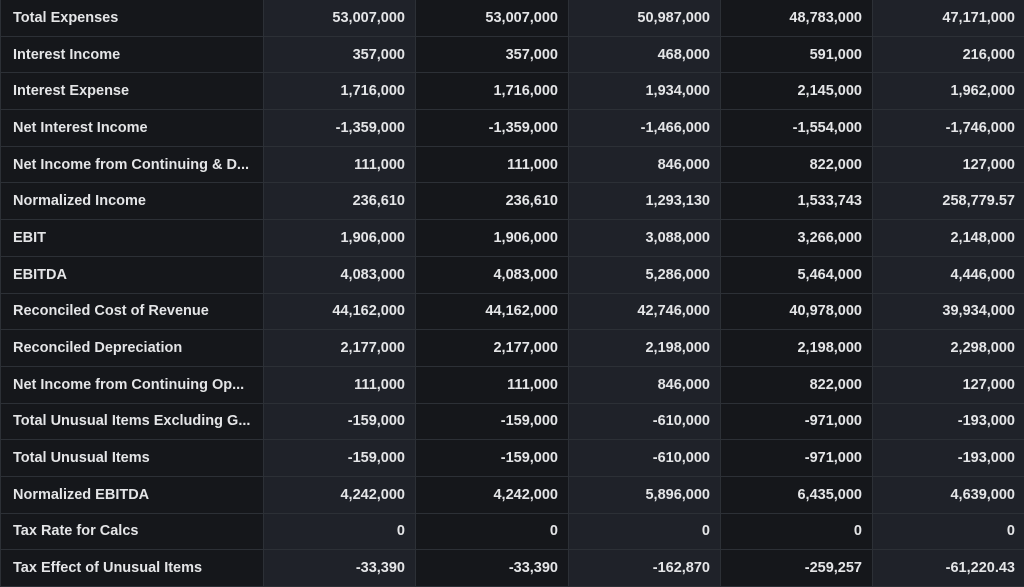 The height and width of the screenshot is (587, 1024). What do you see at coordinates (797, 128) in the screenshot?
I see `value-cell: -1,554,000` at bounding box center [797, 128].